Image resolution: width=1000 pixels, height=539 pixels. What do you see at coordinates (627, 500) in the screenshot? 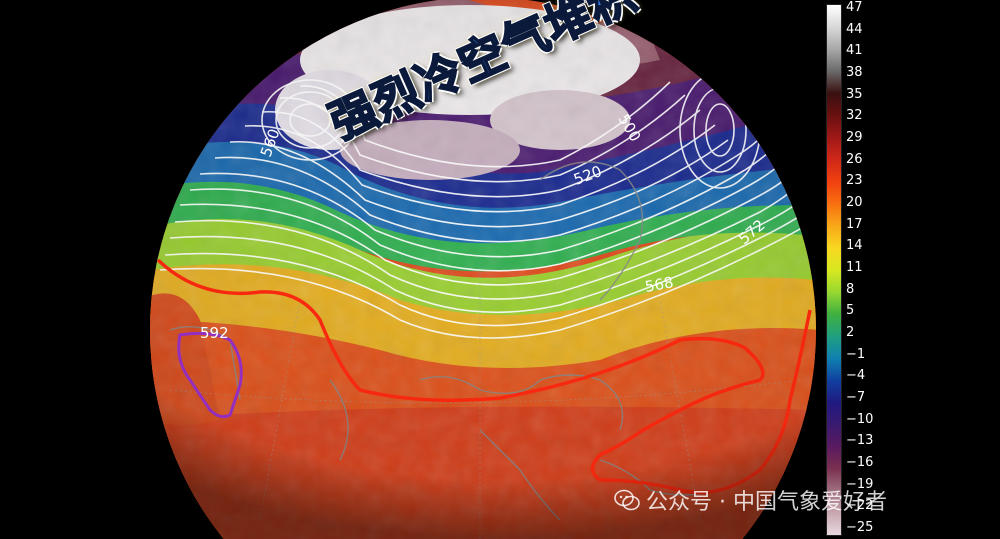
I see `wechat-icon` at bounding box center [627, 500].